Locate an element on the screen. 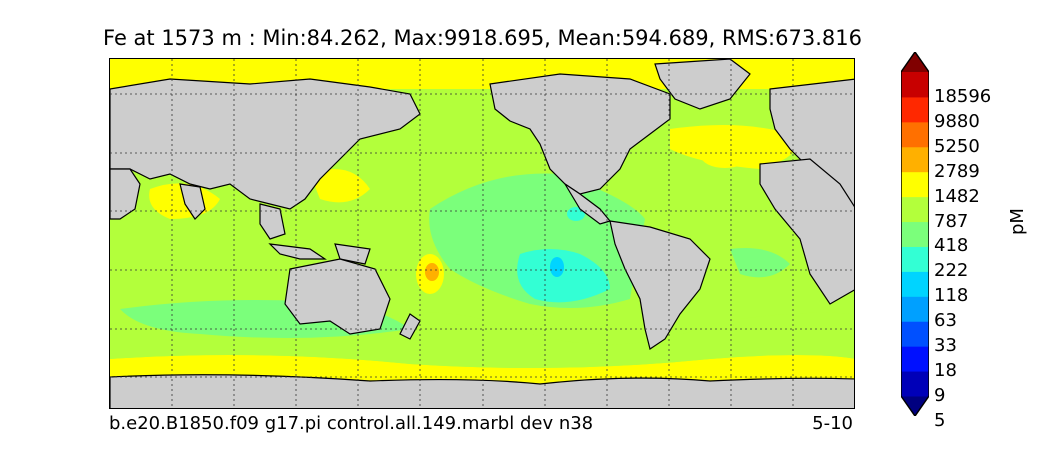  colorbar is located at coordinates (915, 234).